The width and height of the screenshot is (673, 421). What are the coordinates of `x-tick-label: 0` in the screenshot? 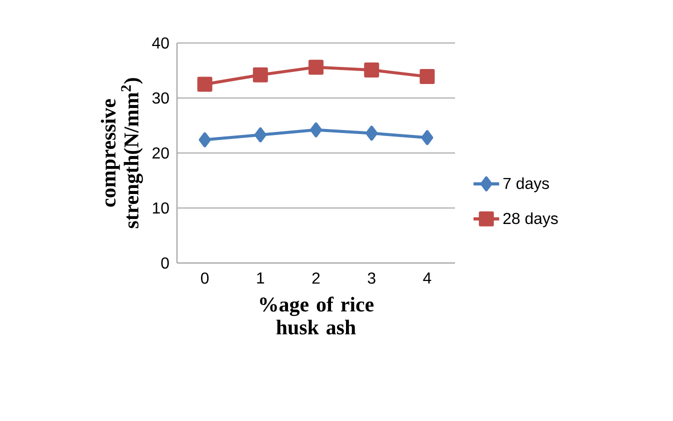 It's located at (205, 278).